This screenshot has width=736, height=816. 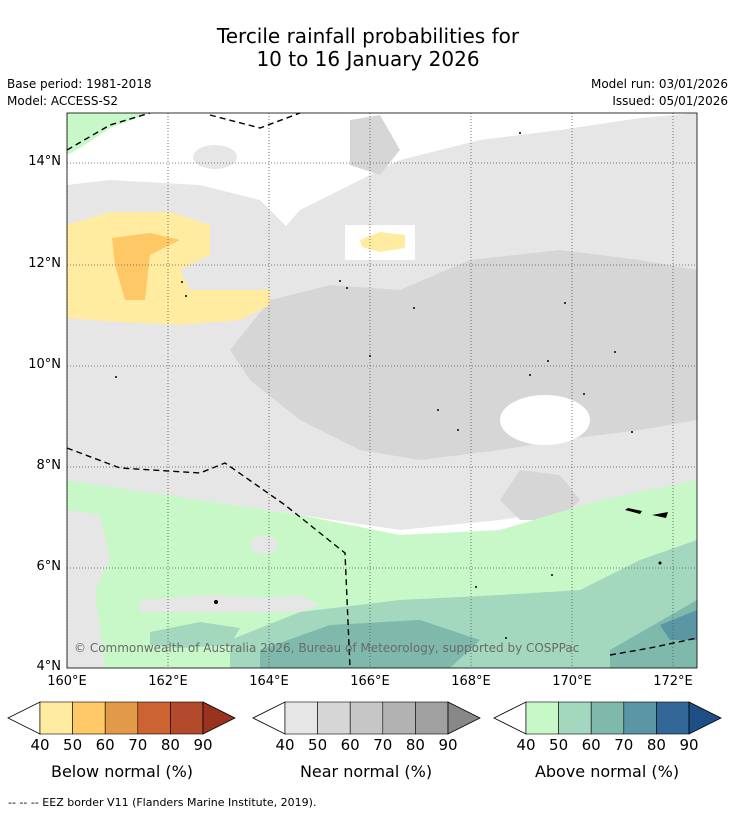 What do you see at coordinates (44, 364) in the screenshot?
I see `lat-tick: 10°N` at bounding box center [44, 364].